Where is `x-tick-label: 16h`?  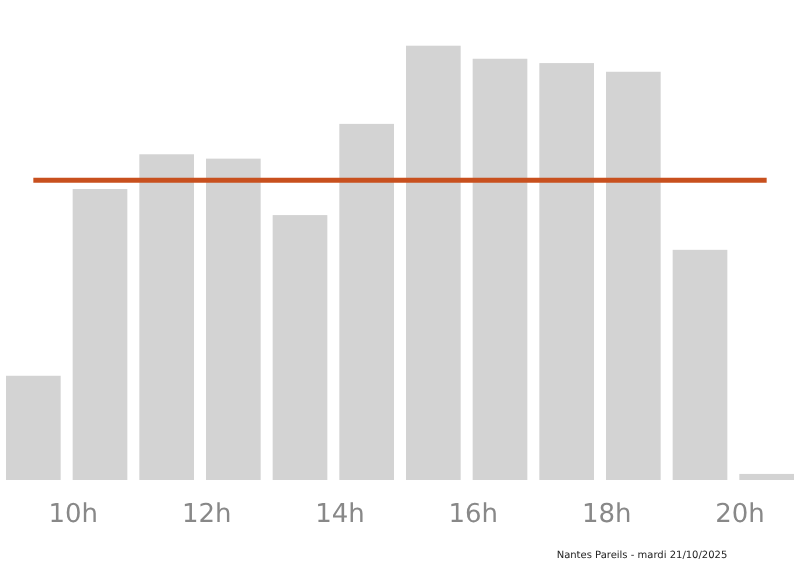 x-tick-label: 16h is located at coordinates (473, 515).